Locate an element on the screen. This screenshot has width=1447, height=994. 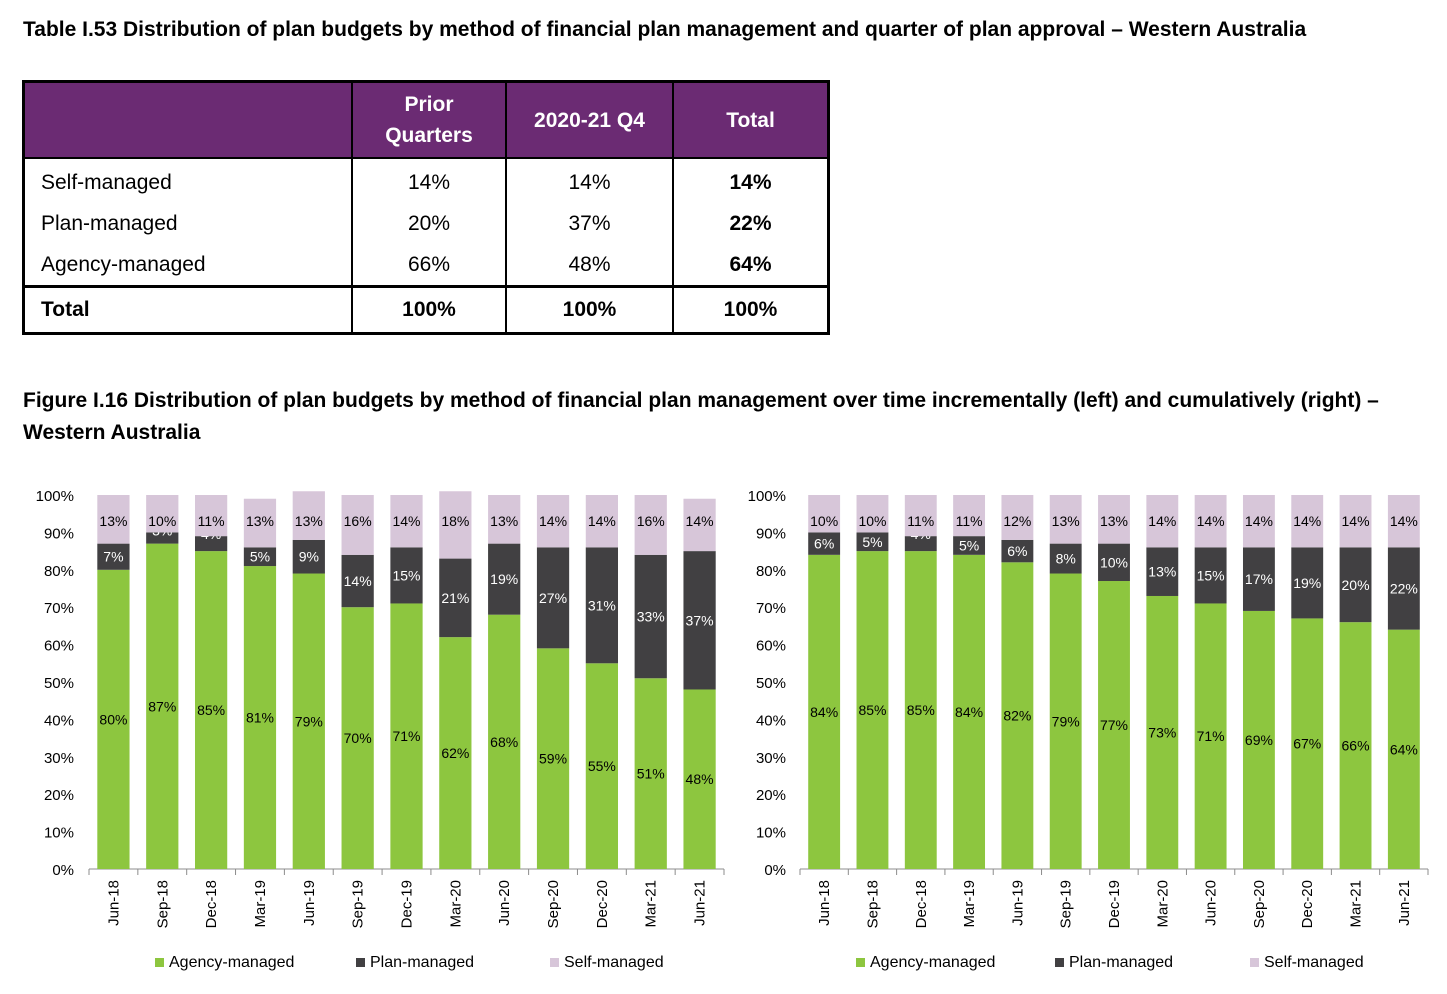
x-tick-label: Sep-20 is located at coordinates (1259, 904).